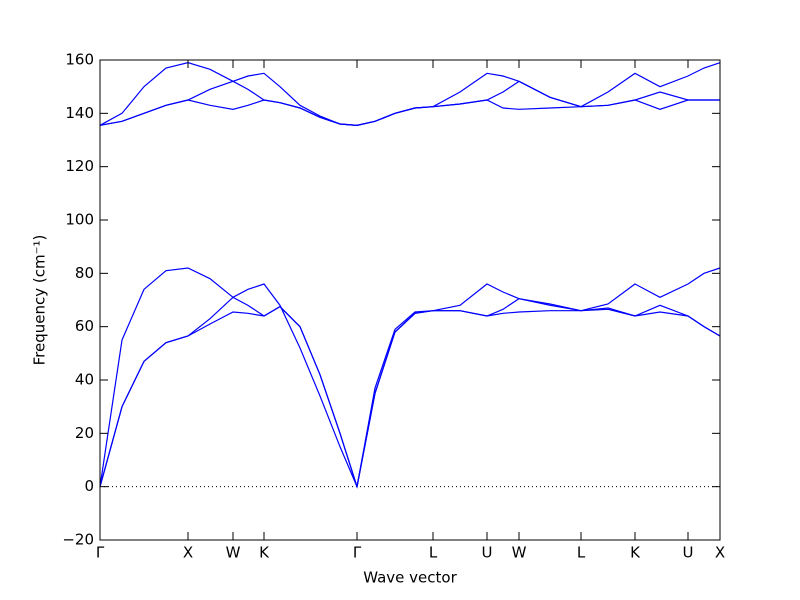 The image size is (800, 600). What do you see at coordinates (79, 113) in the screenshot?
I see `y-tick-label: 140` at bounding box center [79, 113].